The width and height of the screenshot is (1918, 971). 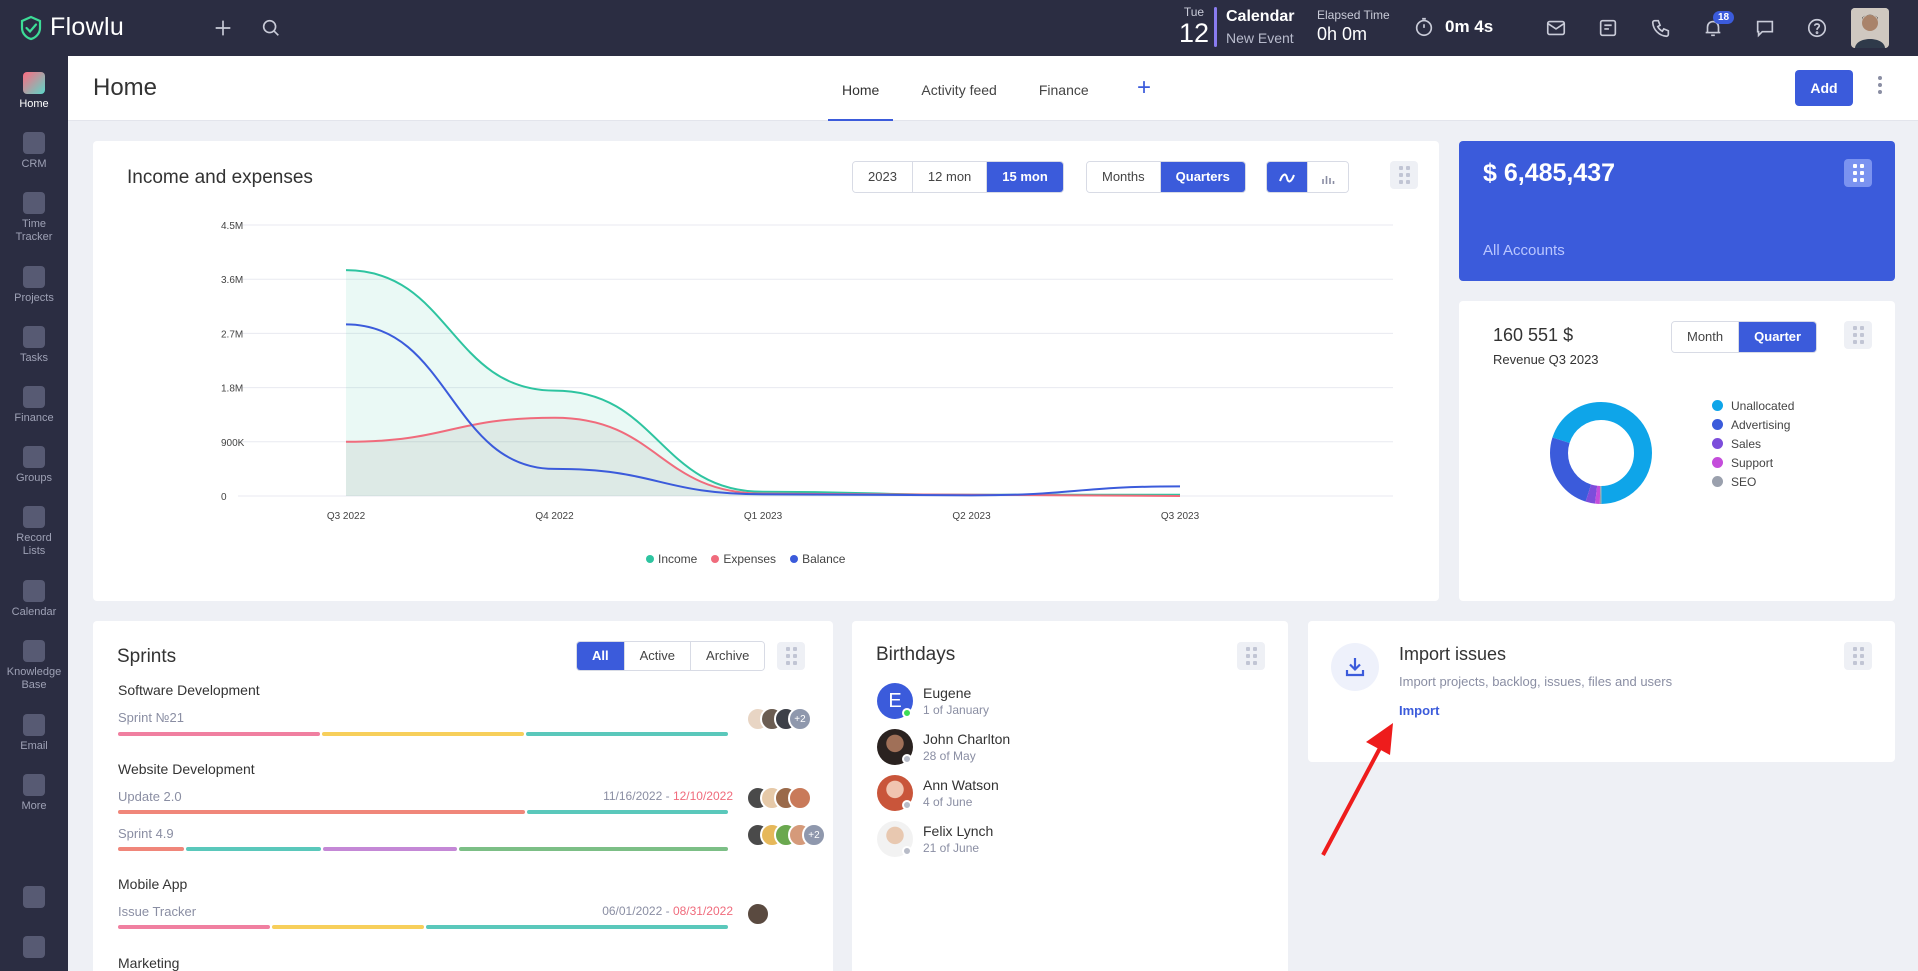 What do you see at coordinates (34, 345) in the screenshot?
I see `sidebar-item-tasks: Tasks` at bounding box center [34, 345].